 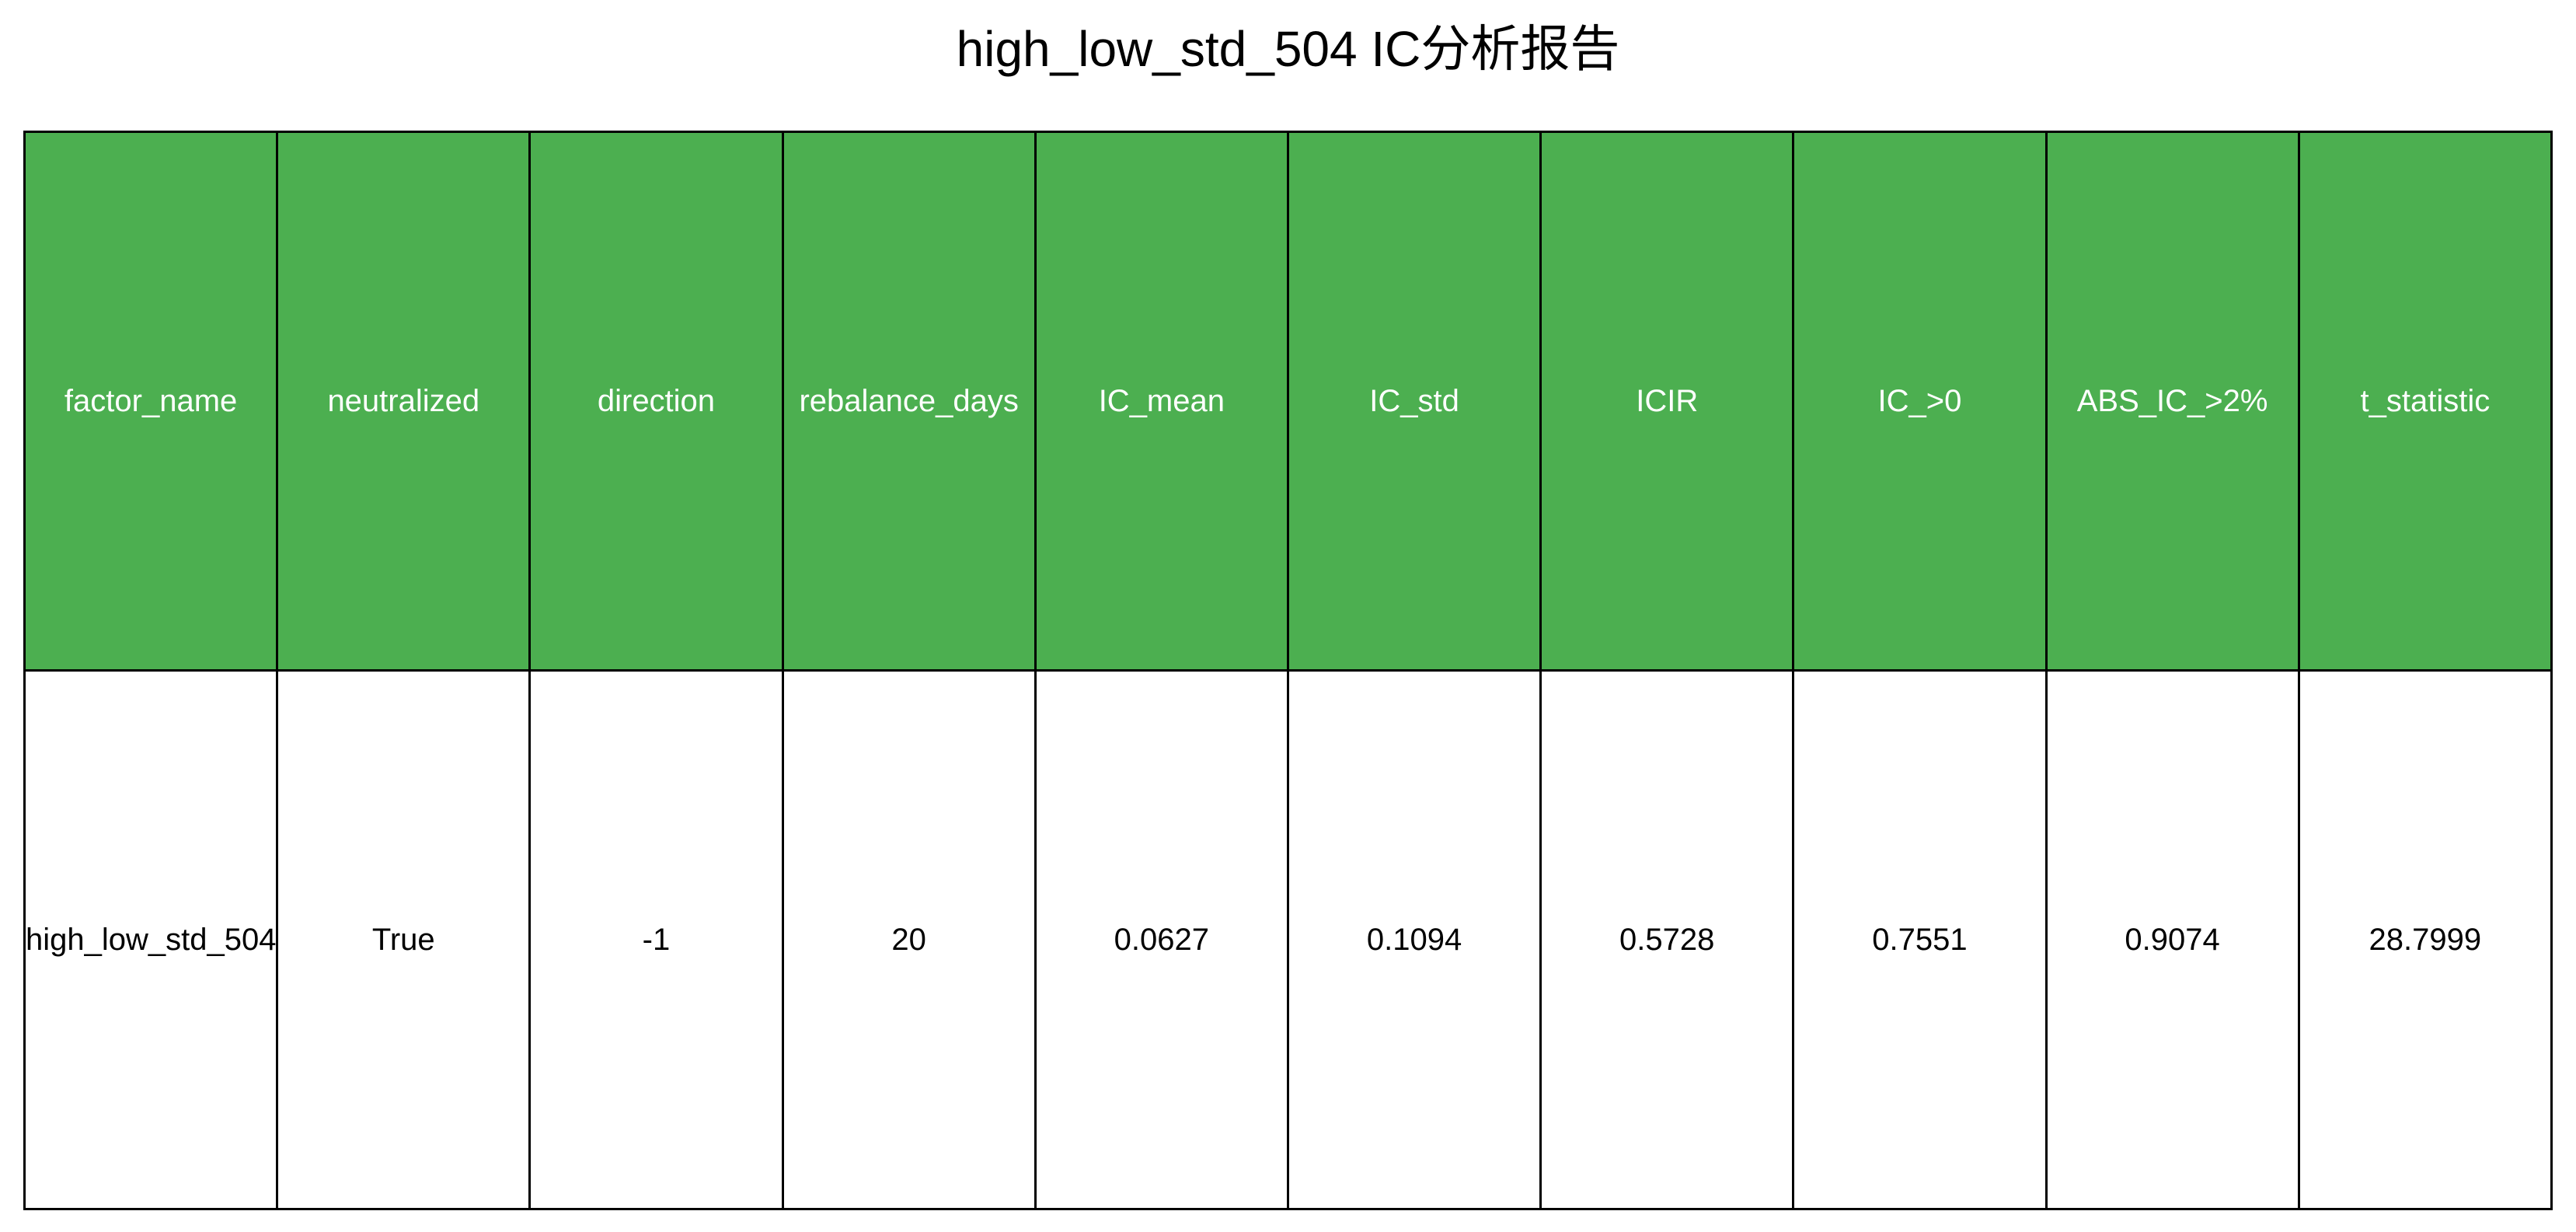 What do you see at coordinates (2425, 401) in the screenshot?
I see `column-header: t_statistic` at bounding box center [2425, 401].